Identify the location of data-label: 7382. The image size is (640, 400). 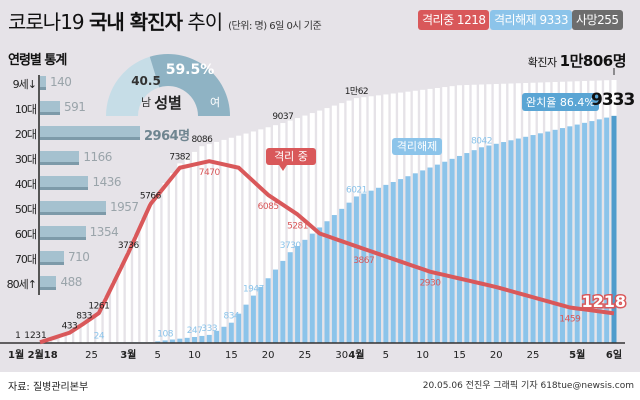
(179, 157).